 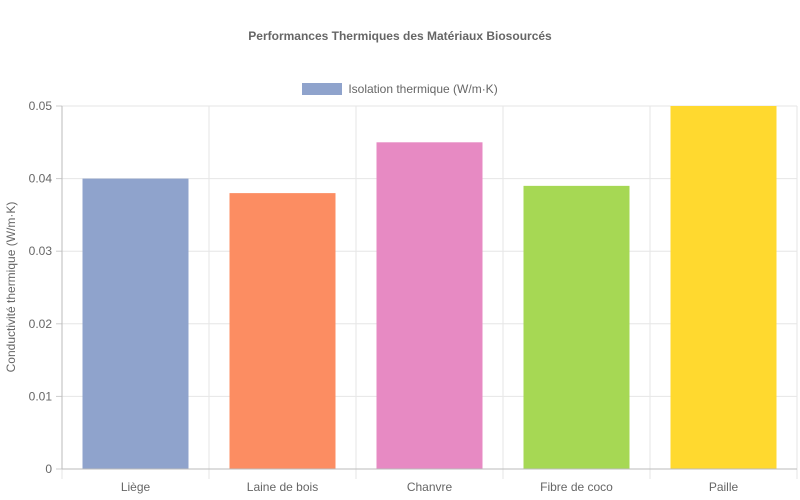 What do you see at coordinates (576, 327) in the screenshot?
I see `bar-fibre-de-coco` at bounding box center [576, 327].